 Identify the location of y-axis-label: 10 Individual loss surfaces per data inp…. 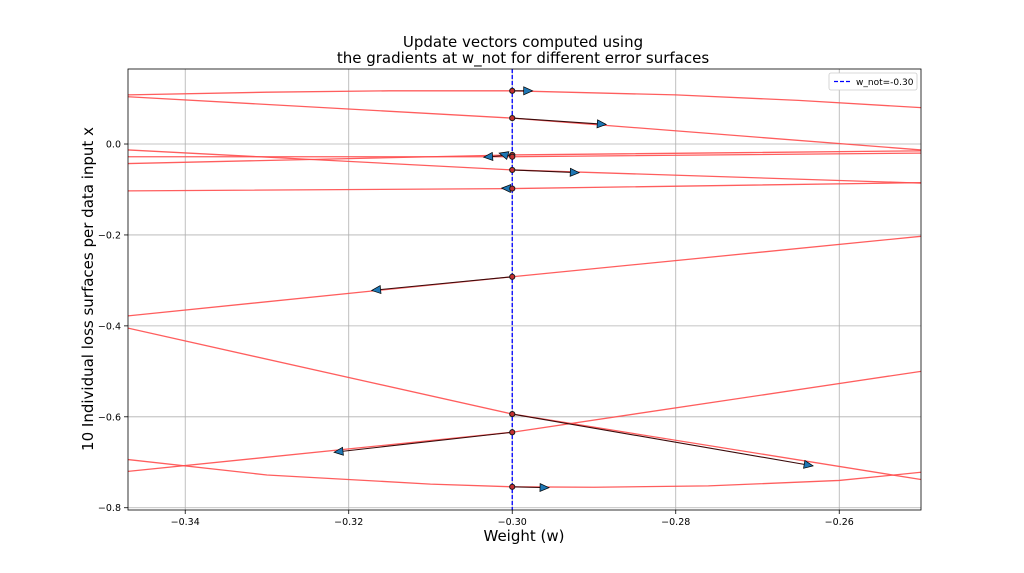
(88, 289).